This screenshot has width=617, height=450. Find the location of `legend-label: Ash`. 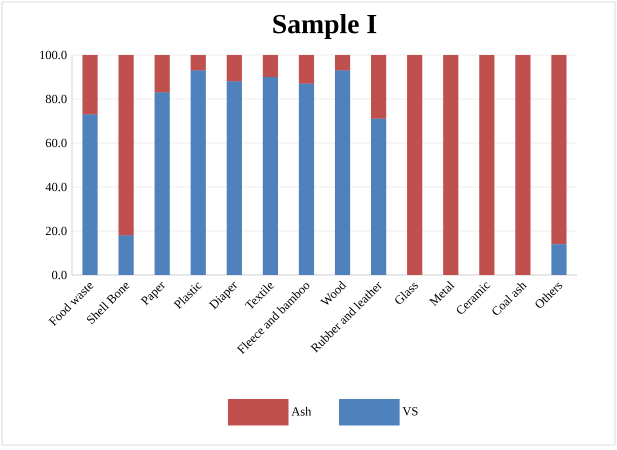

legend-label: Ash is located at coordinates (301, 411).